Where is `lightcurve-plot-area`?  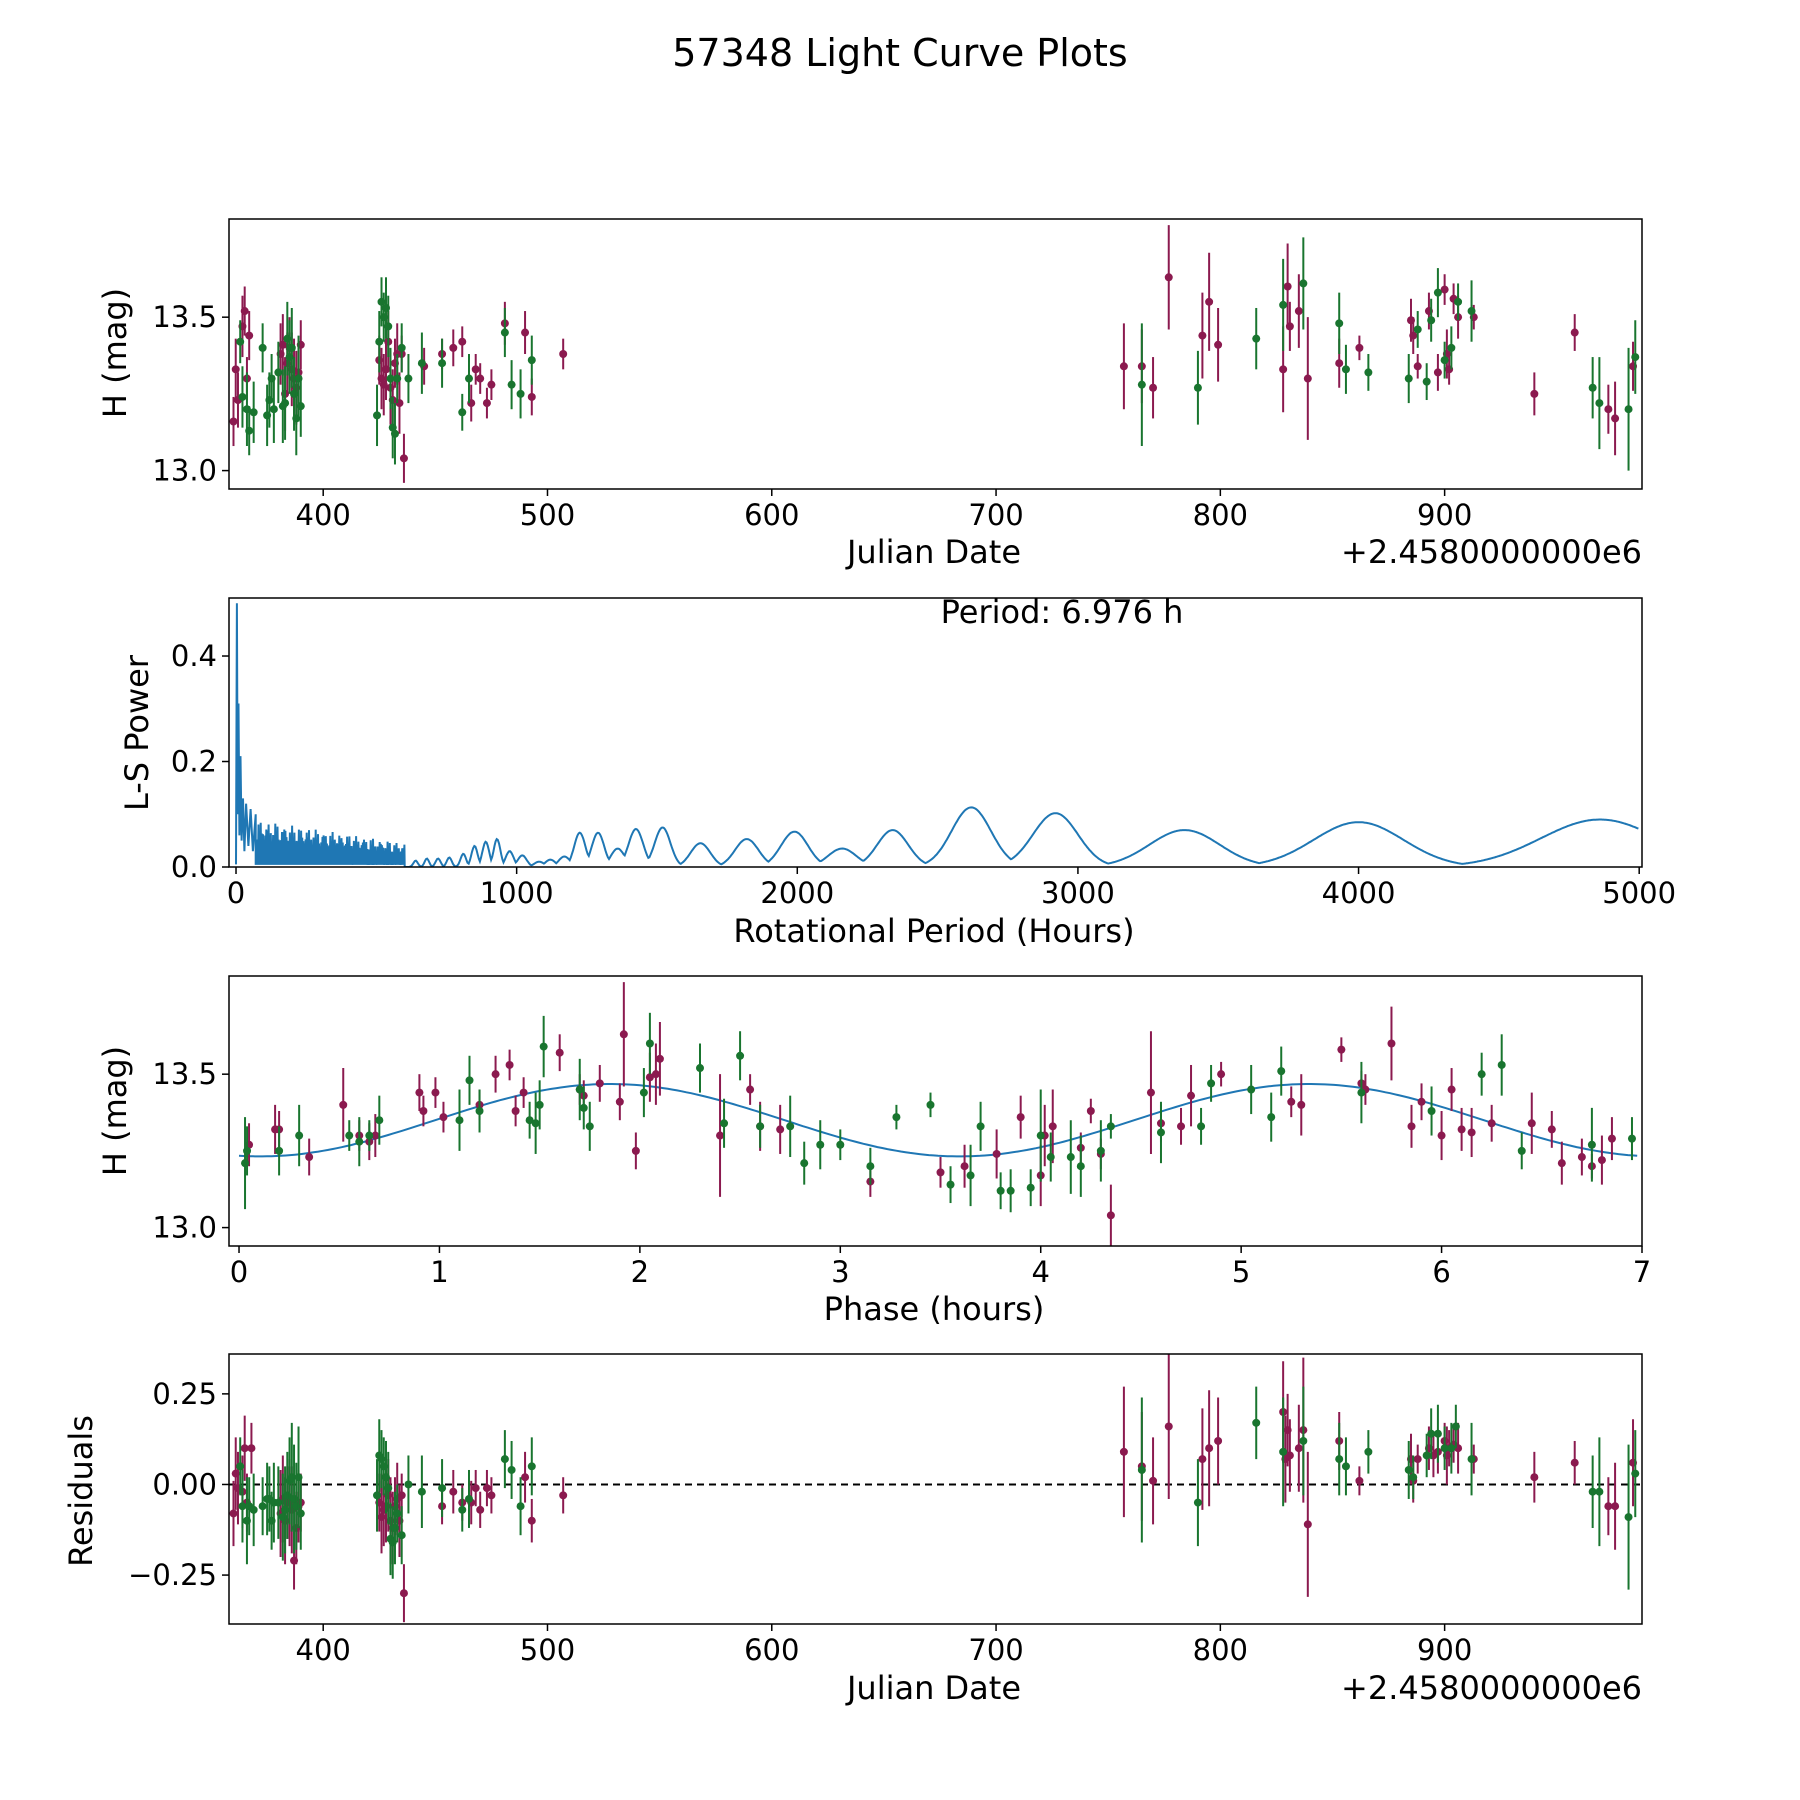
lightcurve-plot-area is located at coordinates (934, 354).